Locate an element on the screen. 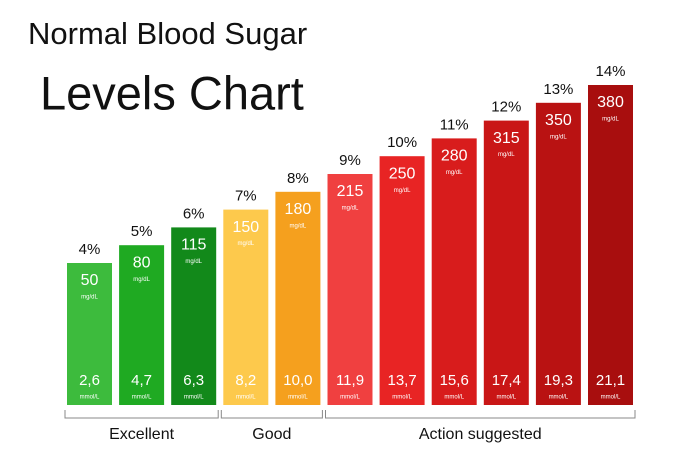  mg-value: 250 is located at coordinates (402, 173).